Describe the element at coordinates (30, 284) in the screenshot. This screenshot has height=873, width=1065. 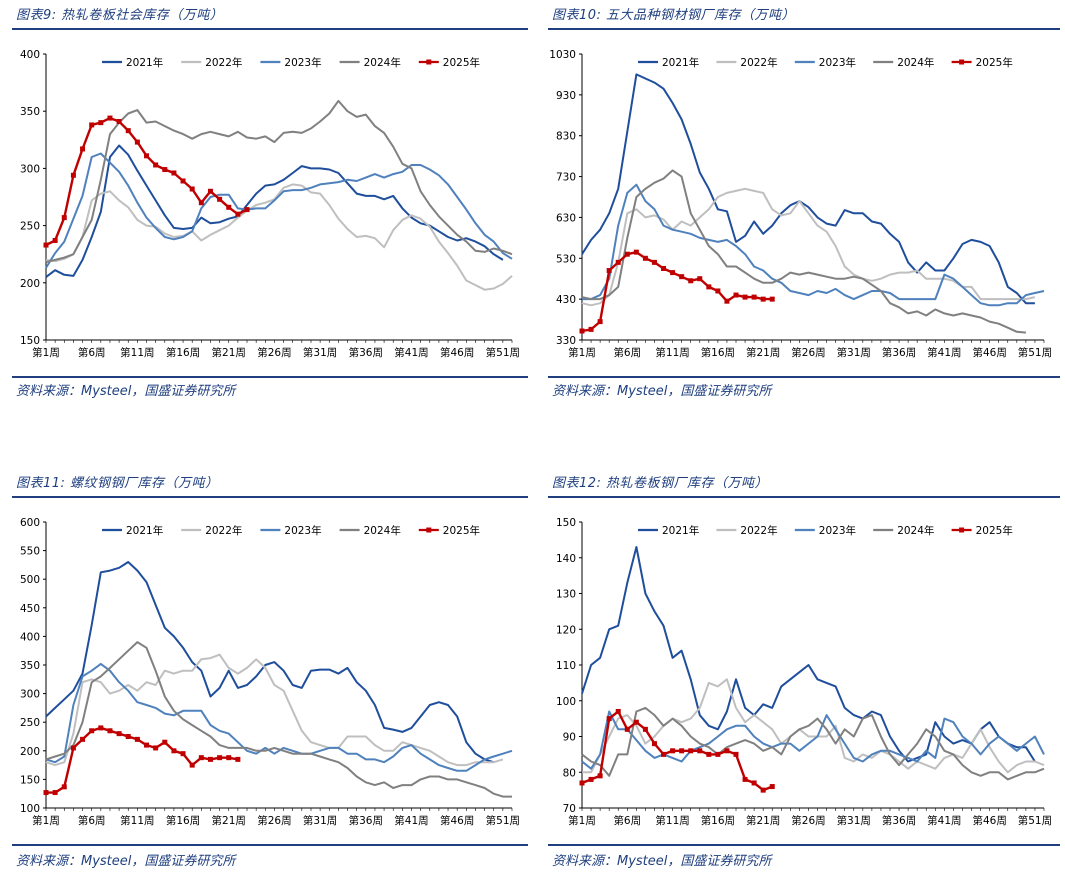
I see `y-tick-label: 200` at that location.